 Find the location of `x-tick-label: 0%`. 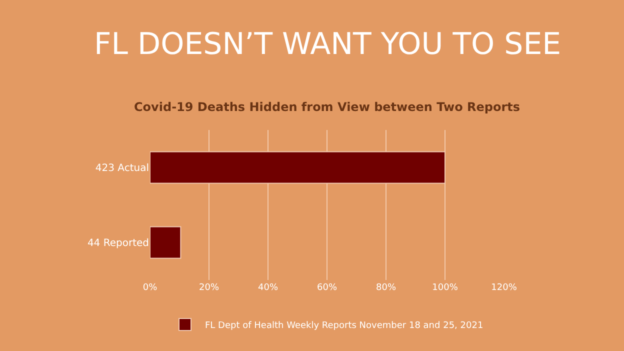

x-tick-label: 0% is located at coordinates (150, 288).